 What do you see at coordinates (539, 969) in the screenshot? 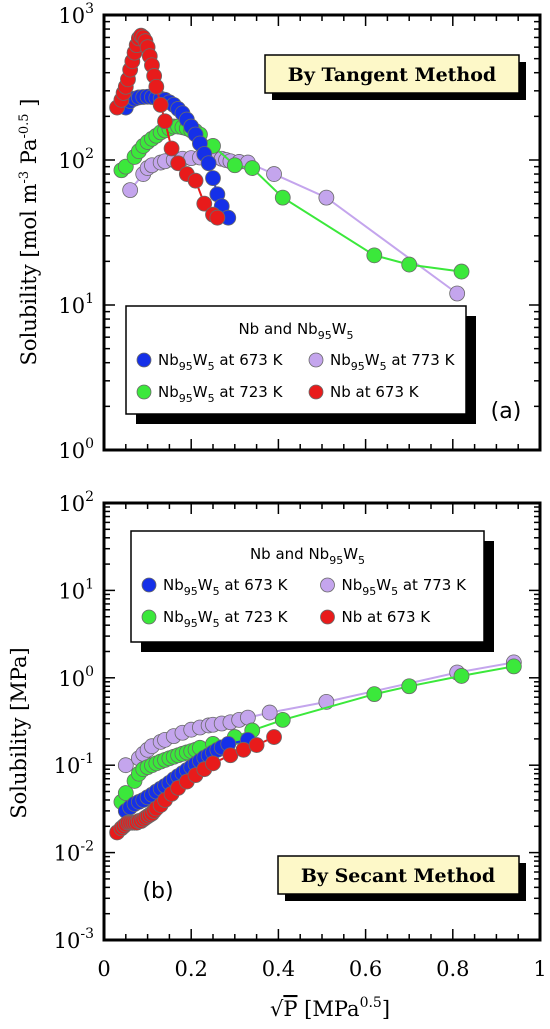
I see `x-tick-label: 1` at bounding box center [539, 969].